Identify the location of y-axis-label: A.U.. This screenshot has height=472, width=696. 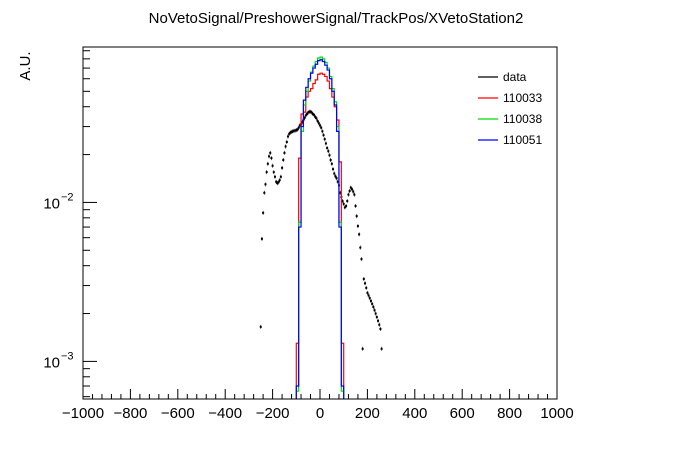
(25, 65).